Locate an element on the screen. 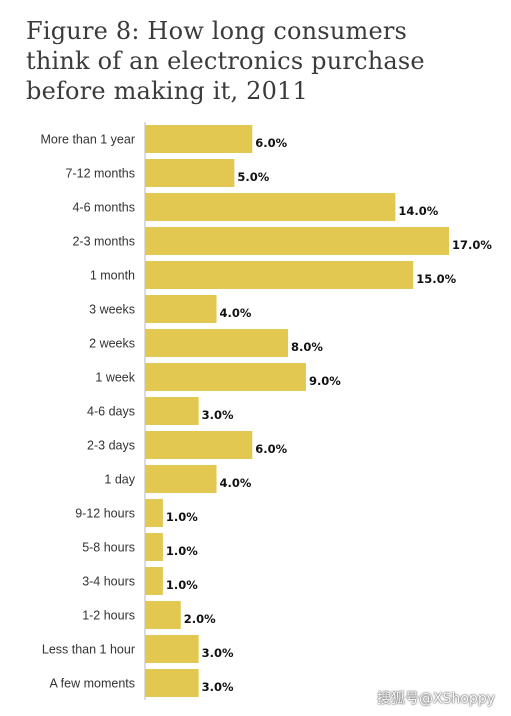 The height and width of the screenshot is (716, 511). watermark: 搜狐号@XShoppy is located at coordinates (436, 699).